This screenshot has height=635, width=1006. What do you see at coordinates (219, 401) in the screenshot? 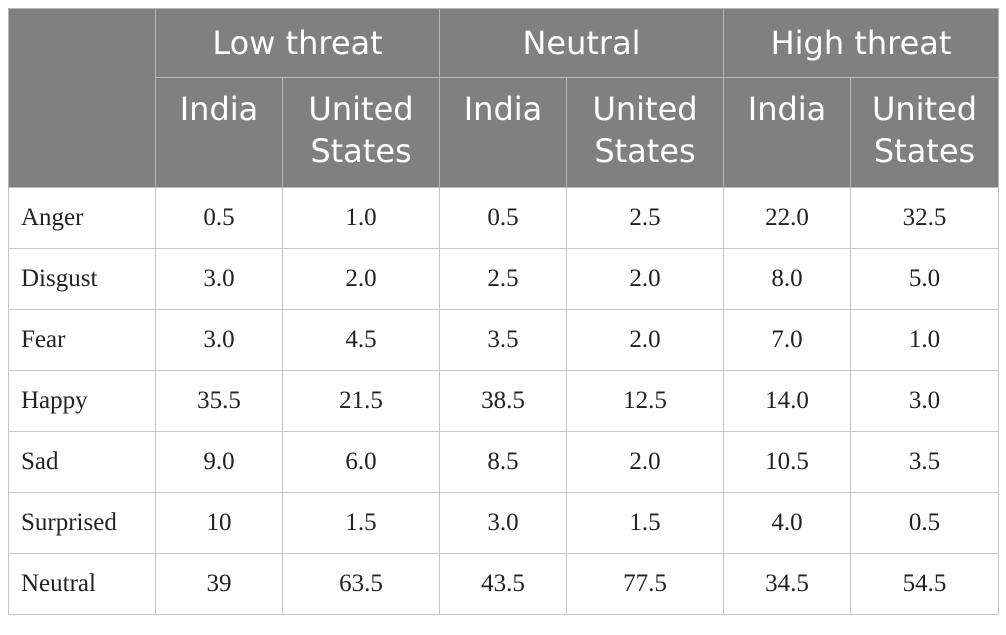
I see `table-cell: 35.5` at bounding box center [219, 401].